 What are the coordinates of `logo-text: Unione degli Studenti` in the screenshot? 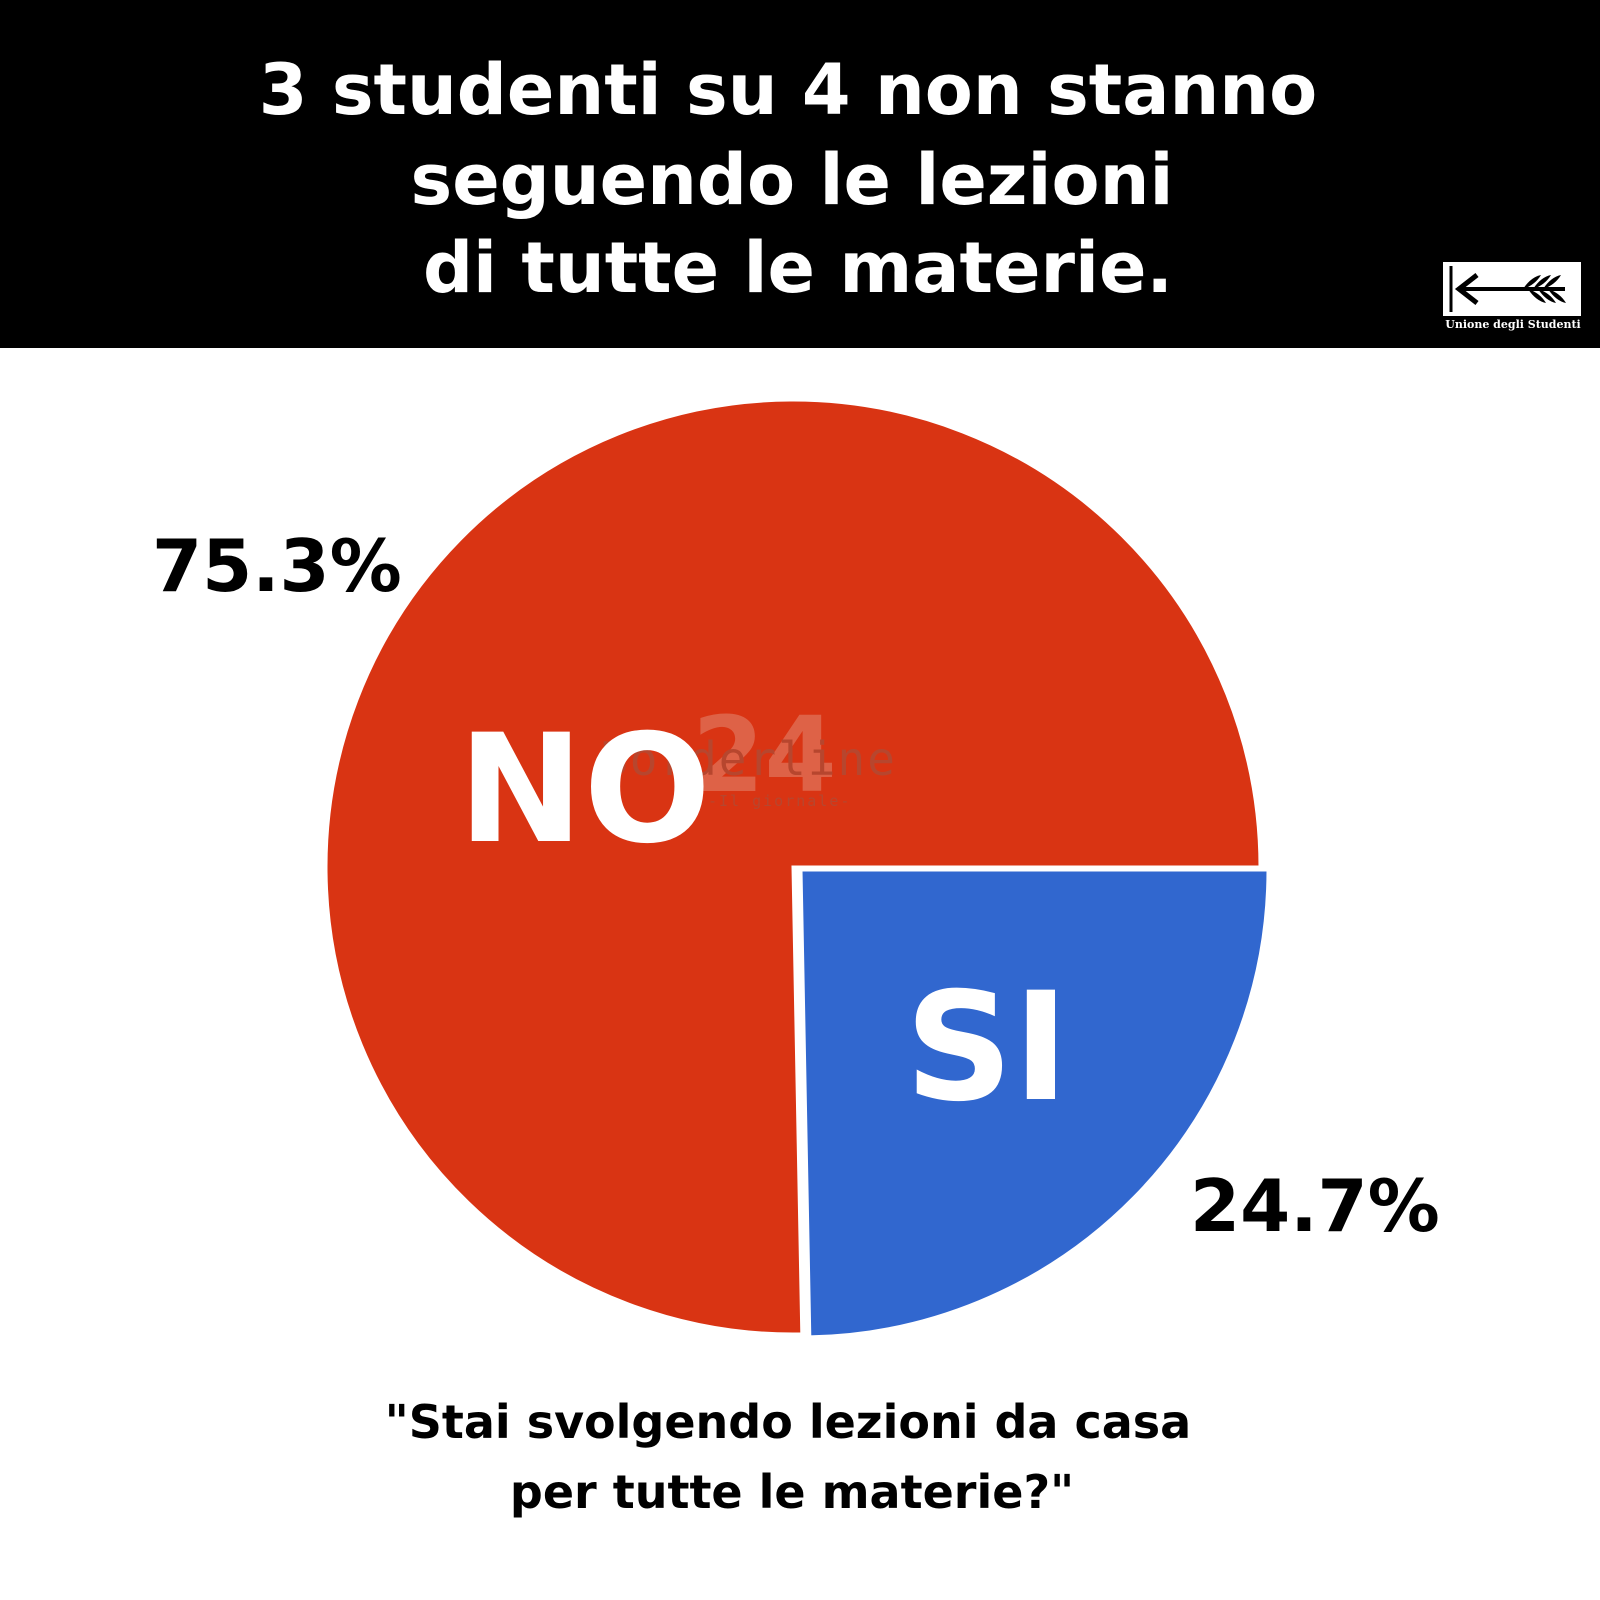 It's located at (1513, 324).